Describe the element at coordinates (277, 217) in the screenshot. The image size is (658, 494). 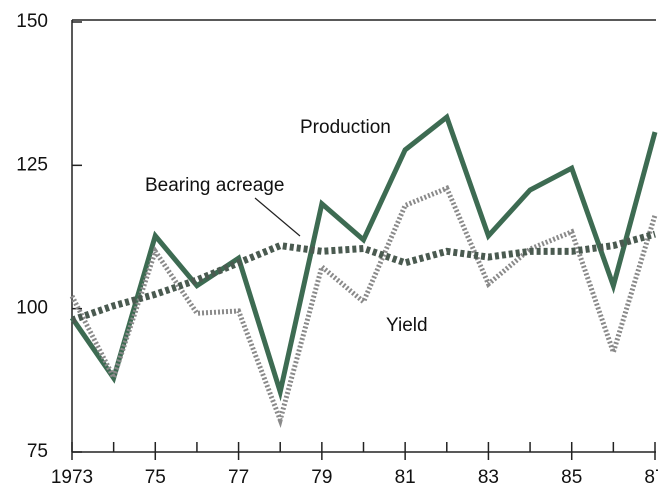
I see `leader-line` at that location.